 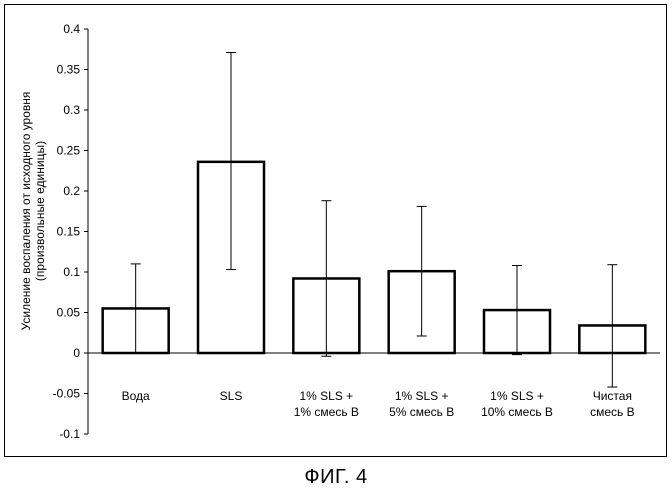 I want to click on y-tick-label: 0.25, so click(x=69, y=151).